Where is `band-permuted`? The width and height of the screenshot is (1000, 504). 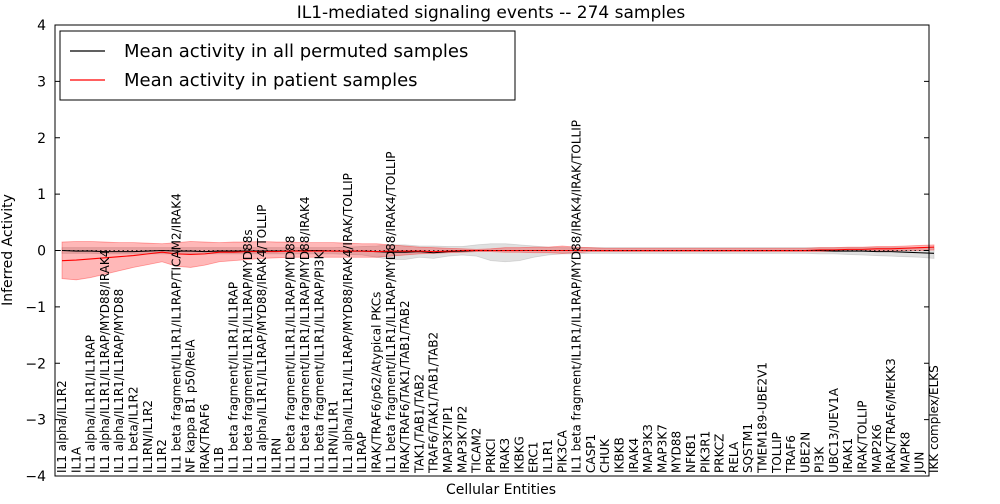
band-permuted is located at coordinates (498, 253).